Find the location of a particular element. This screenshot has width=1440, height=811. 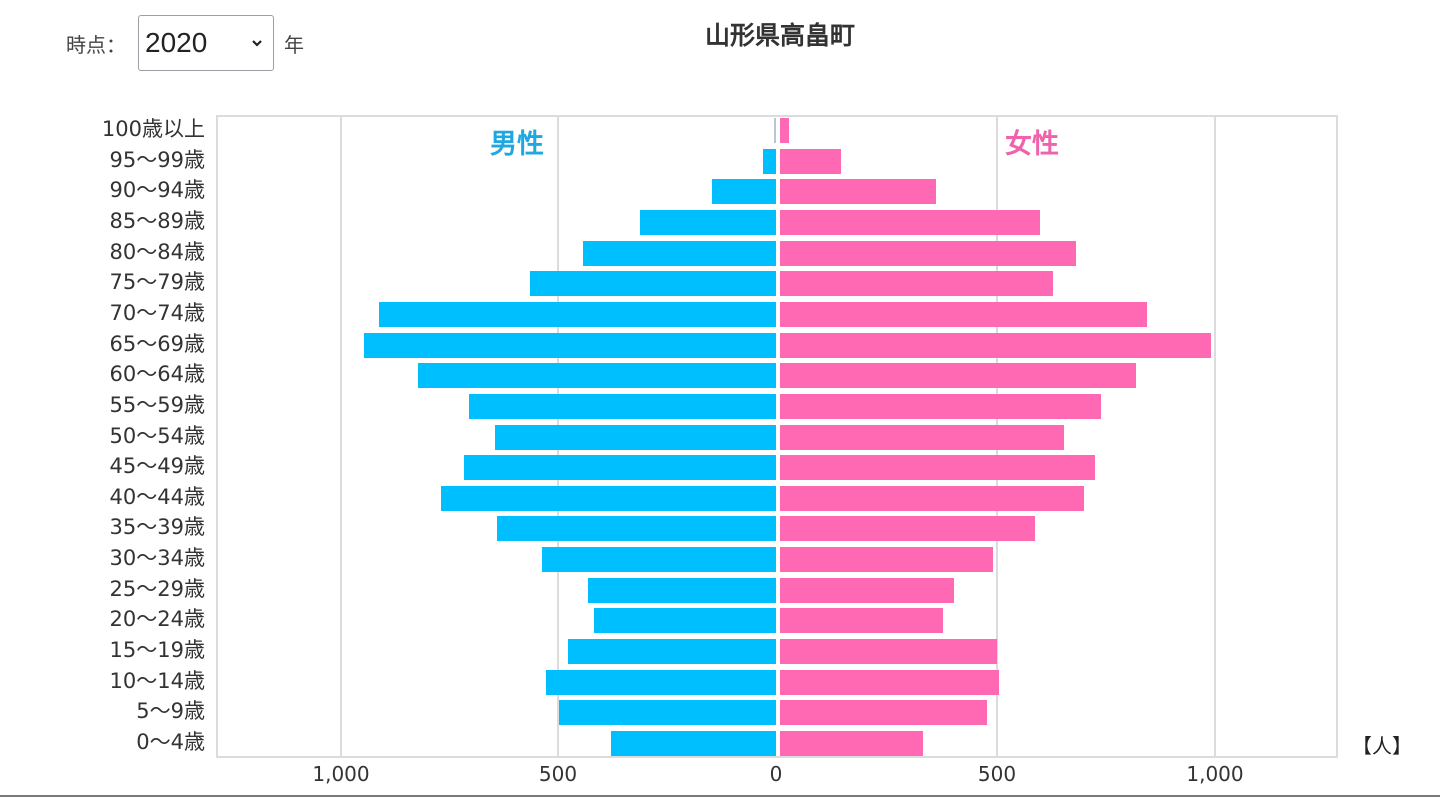

x-tick-label: 0 is located at coordinates (776, 774).